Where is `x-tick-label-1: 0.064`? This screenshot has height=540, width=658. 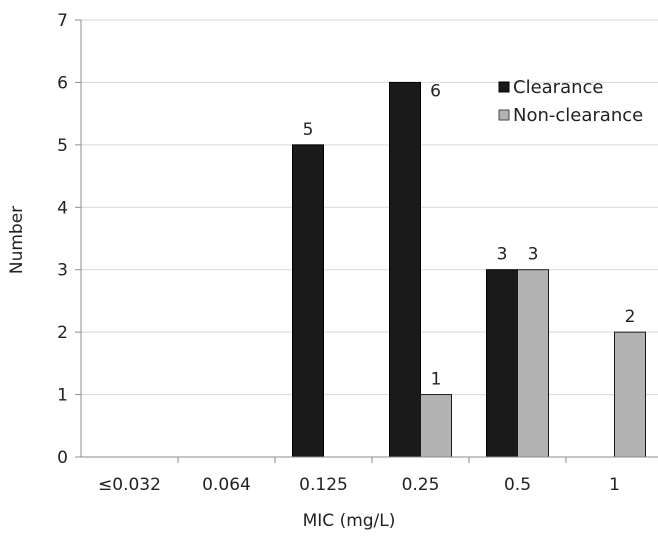 x-tick-label-1: 0.064 is located at coordinates (226, 485).